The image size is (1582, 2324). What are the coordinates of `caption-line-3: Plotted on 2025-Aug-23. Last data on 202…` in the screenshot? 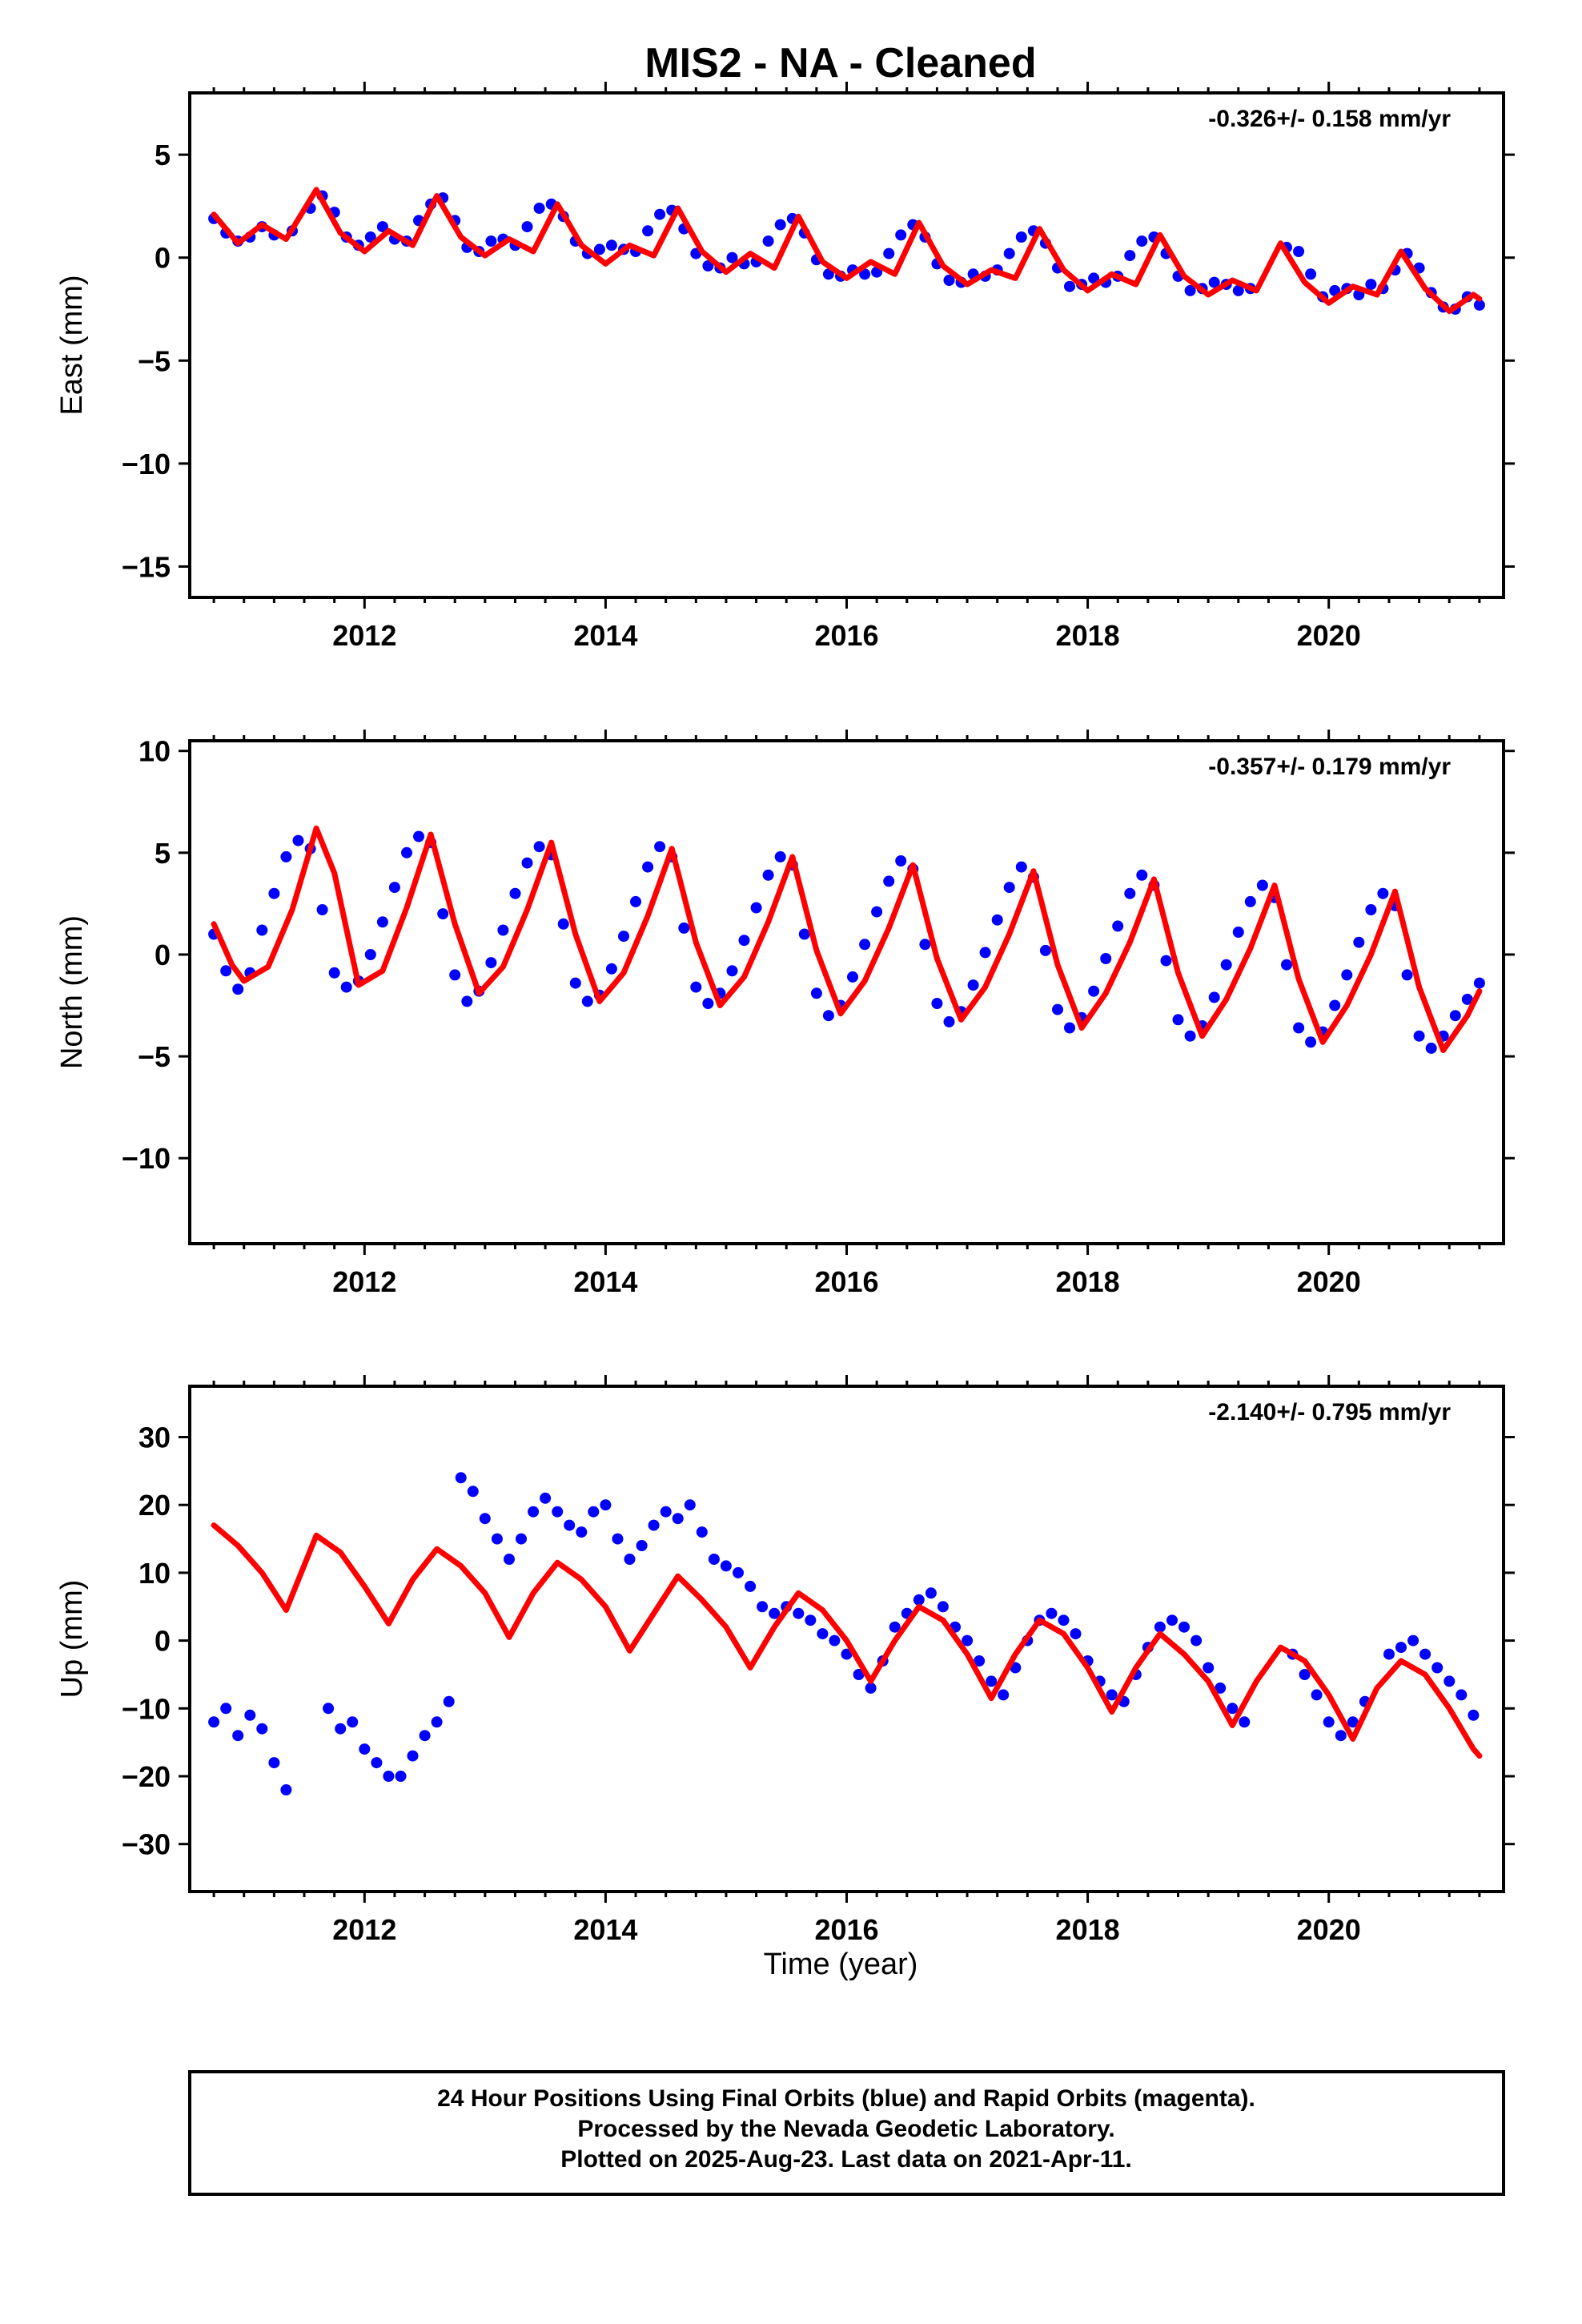 It's located at (846, 2159).